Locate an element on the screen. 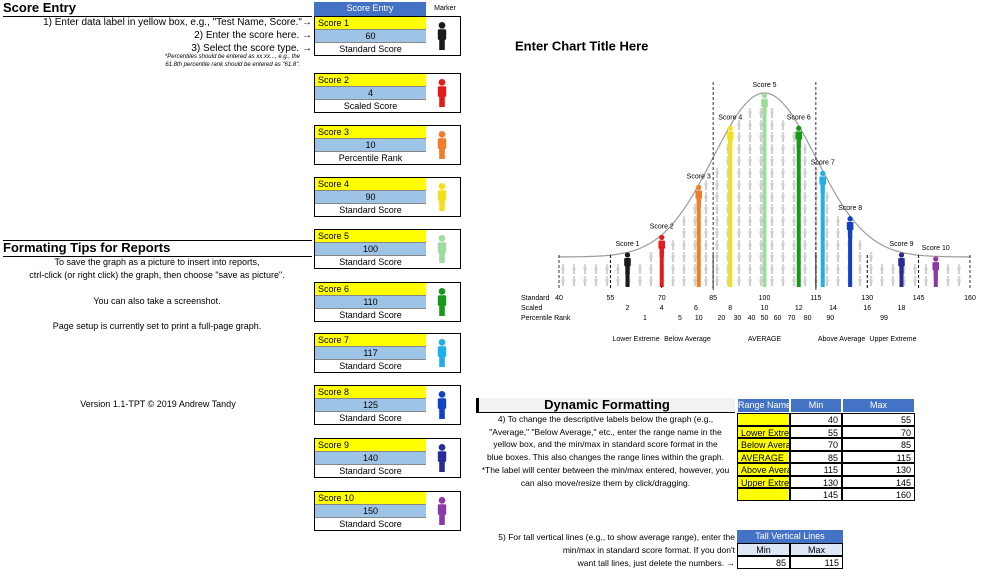  score-name: Score 4 is located at coordinates (370, 184).